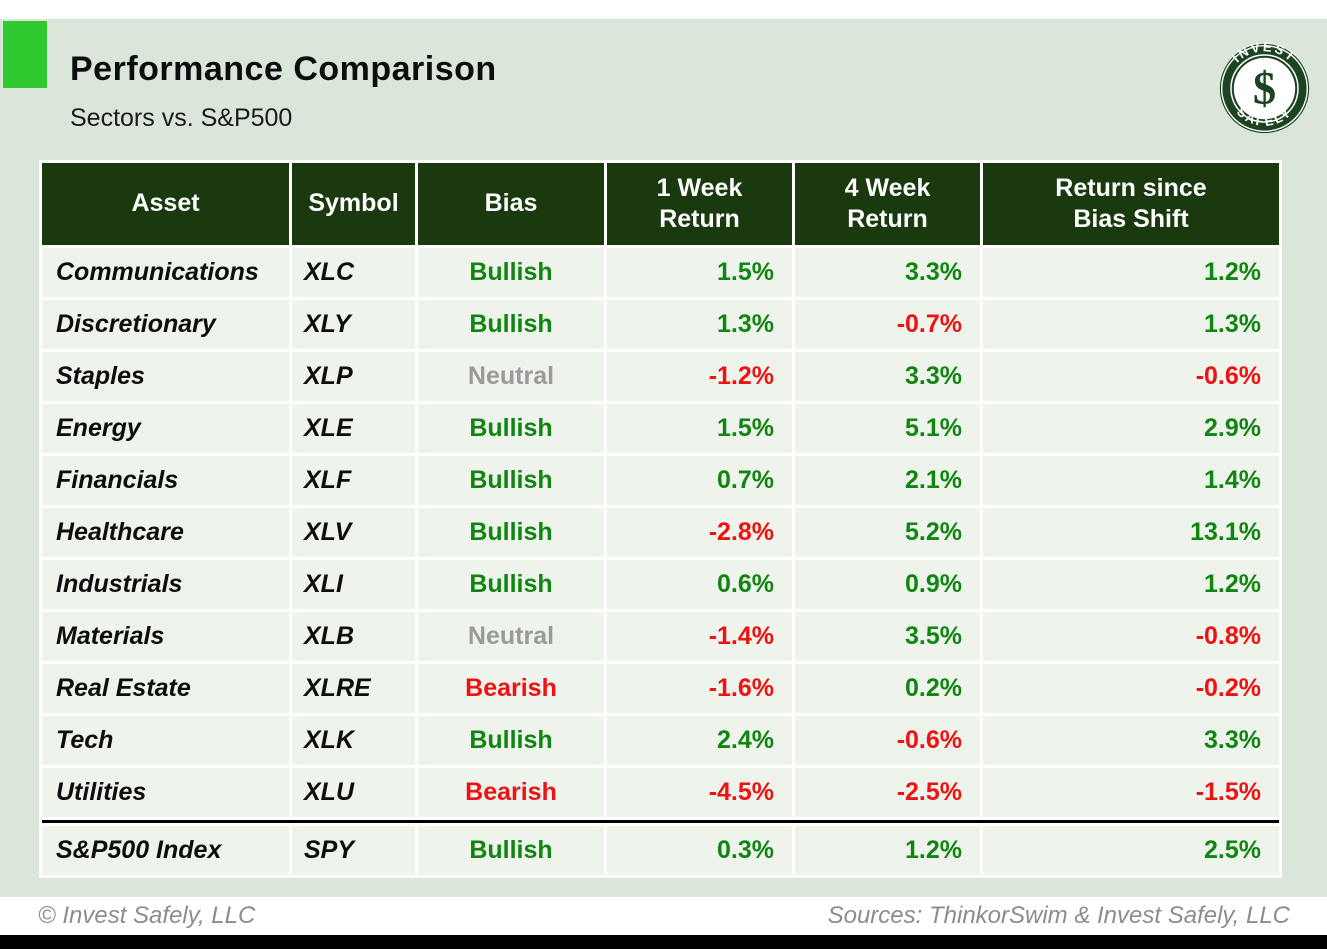 The width and height of the screenshot is (1327, 949). Describe the element at coordinates (353, 324) in the screenshot. I see `cell-symbol: XLY` at that location.